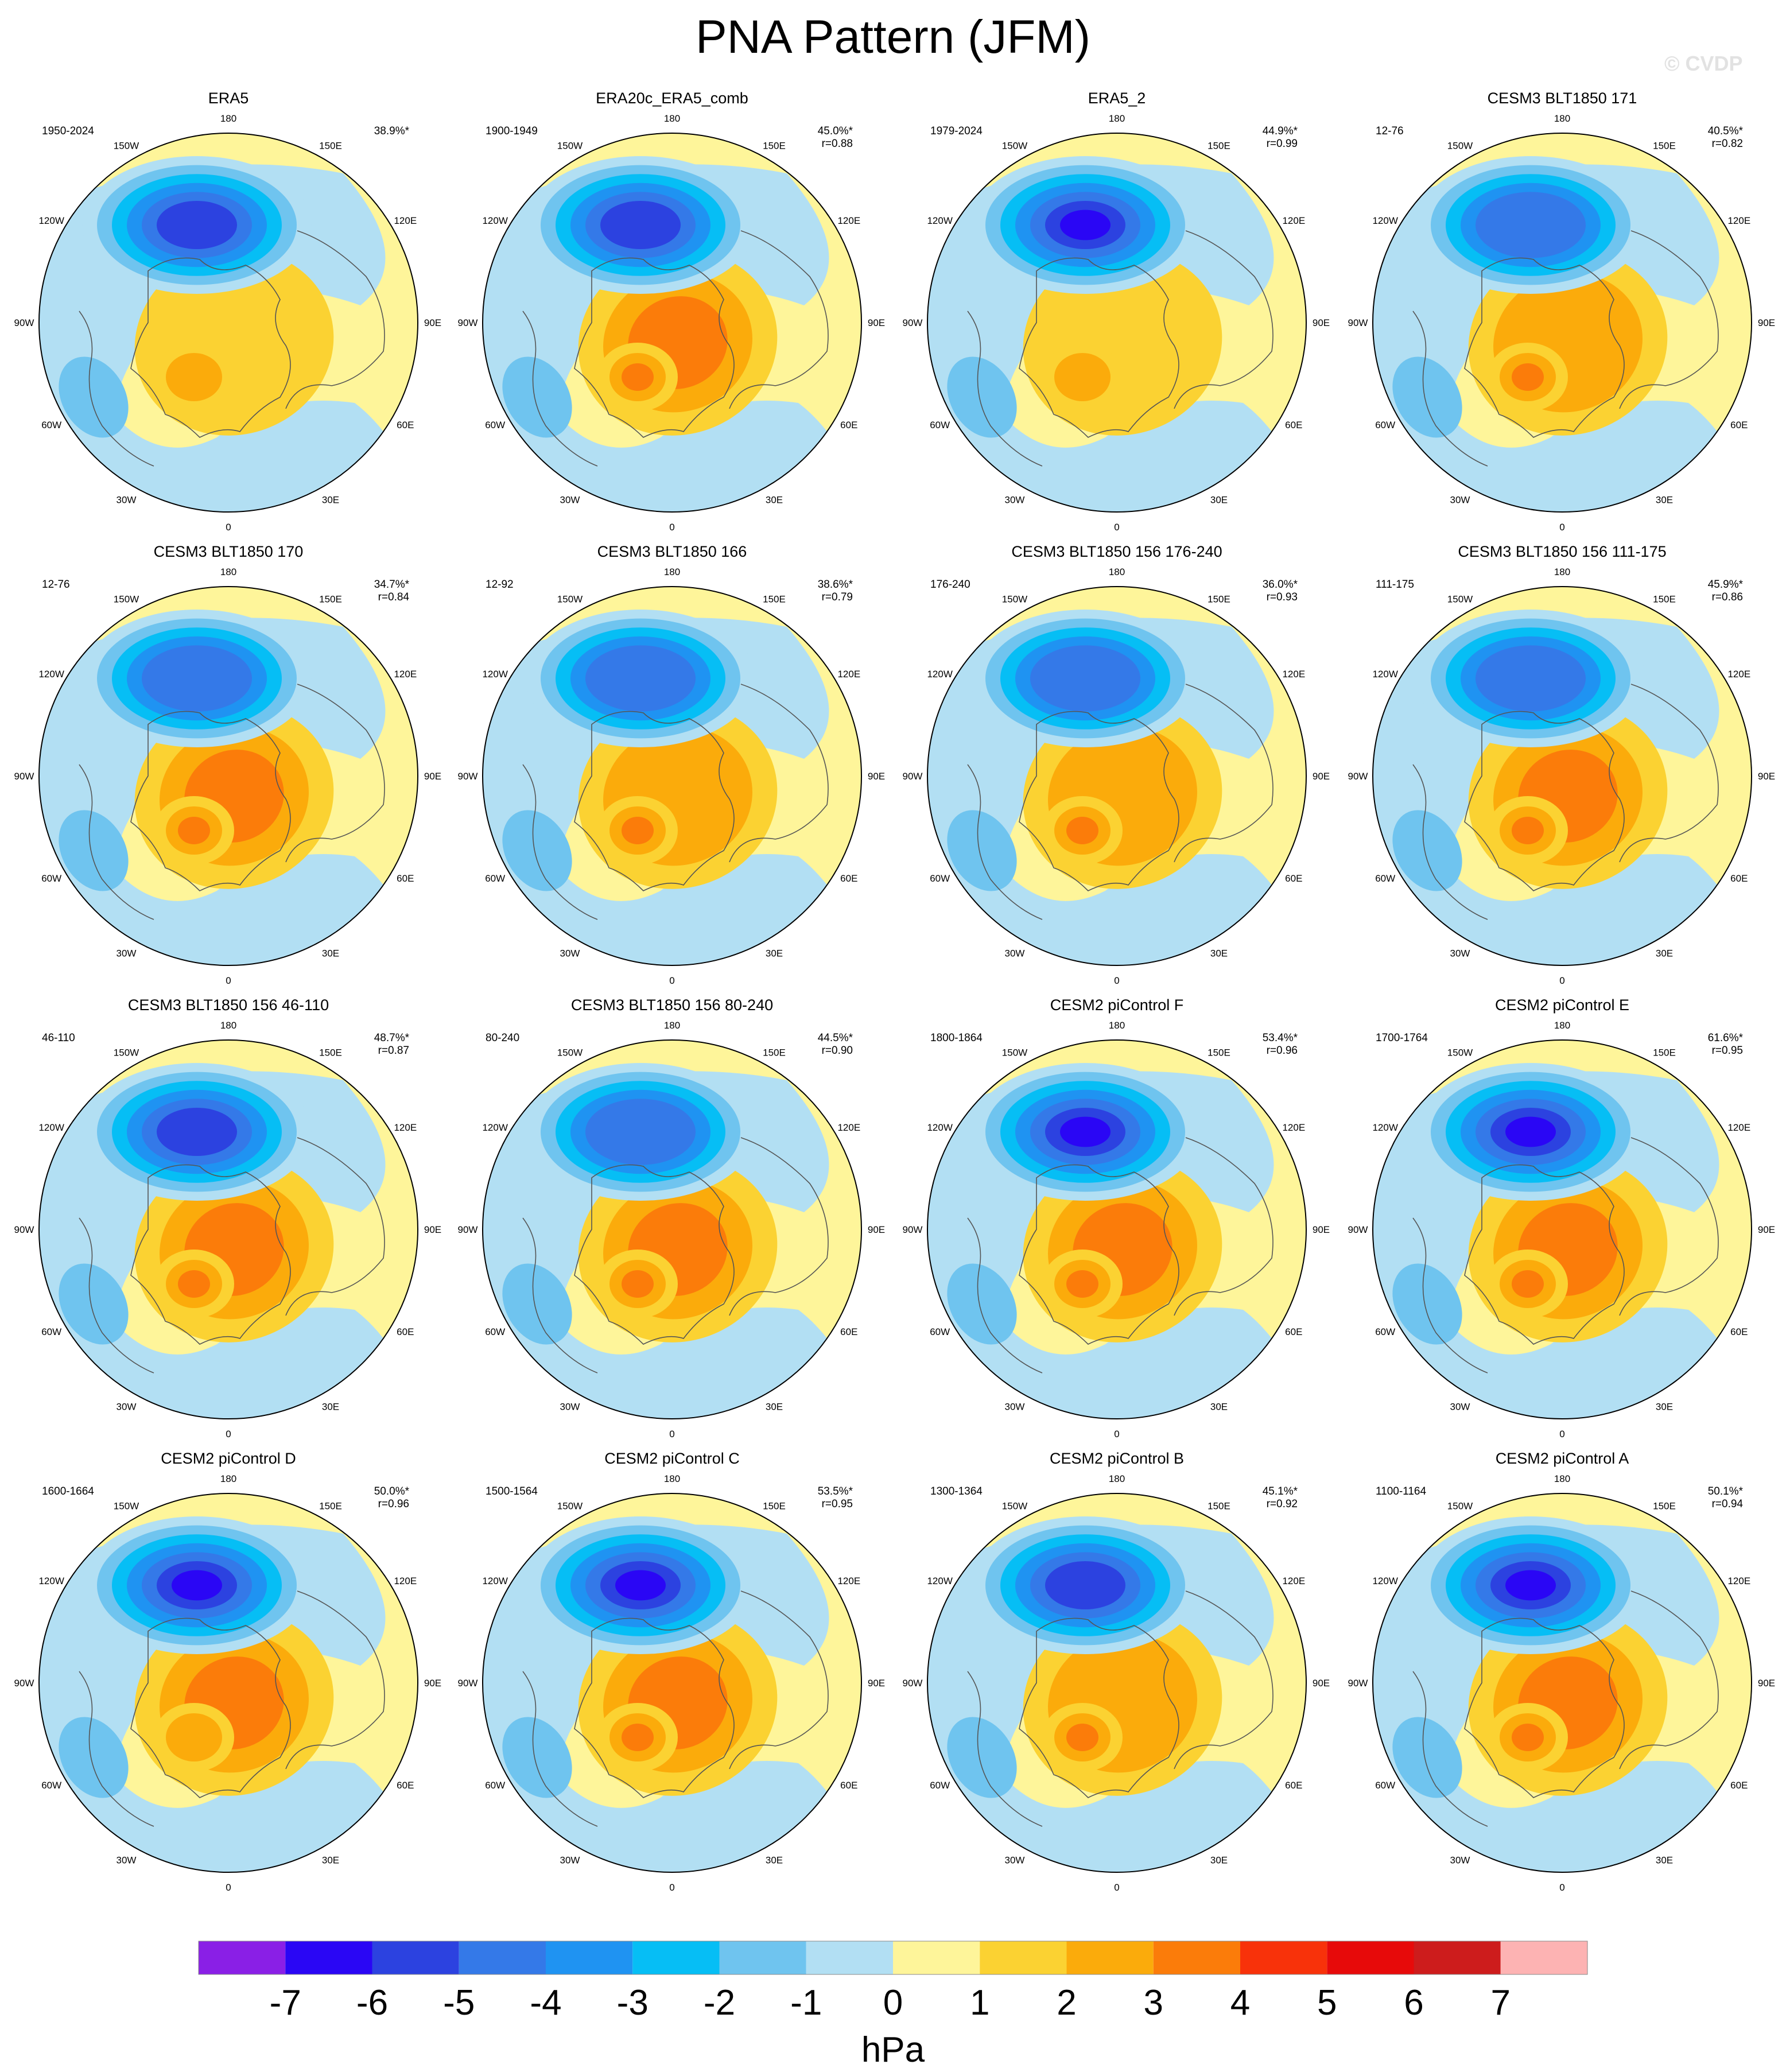 This screenshot has height=2072, width=1786. Describe the element at coordinates (837, 144) in the screenshot. I see `panel-correlation: r=0.88` at that location.